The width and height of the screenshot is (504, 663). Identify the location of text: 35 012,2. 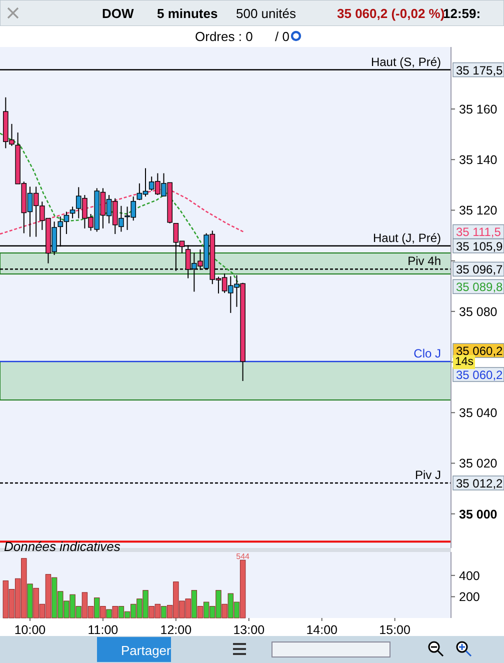
(480, 483).